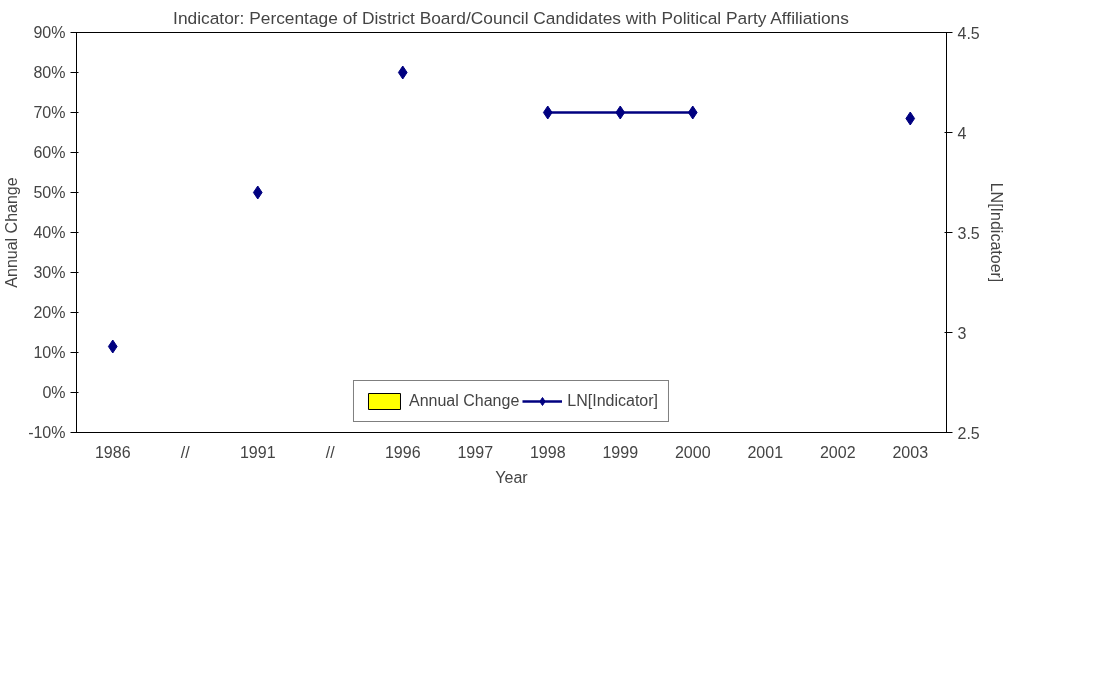 The height and width of the screenshot is (679, 1114). Describe the element at coordinates (968, 233) in the screenshot. I see `y2-tick-label: 3.5` at that location.